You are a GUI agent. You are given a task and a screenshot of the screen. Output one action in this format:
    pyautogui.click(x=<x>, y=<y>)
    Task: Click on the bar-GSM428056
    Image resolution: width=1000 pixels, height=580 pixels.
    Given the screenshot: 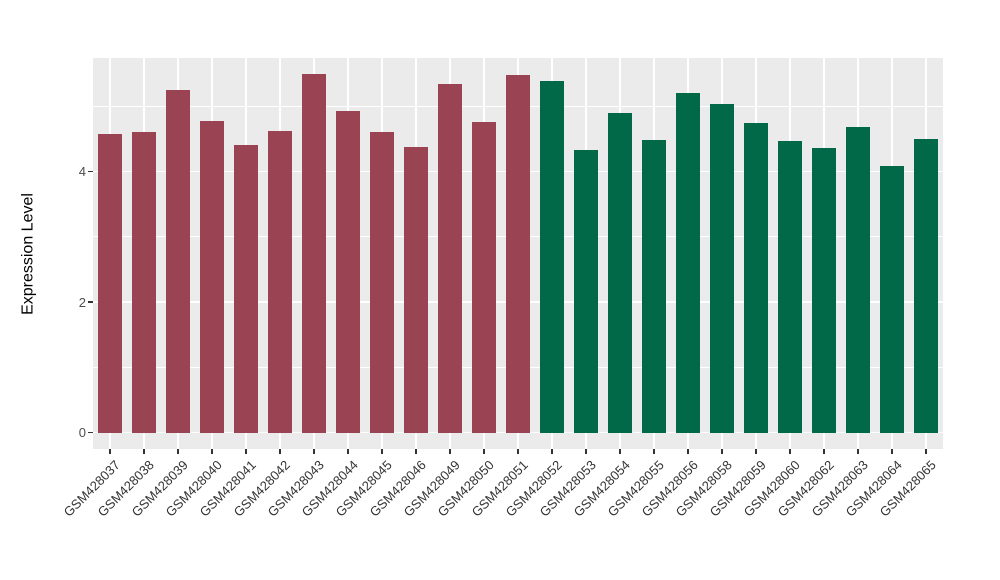 What is the action you would take?
    pyautogui.click(x=688, y=263)
    